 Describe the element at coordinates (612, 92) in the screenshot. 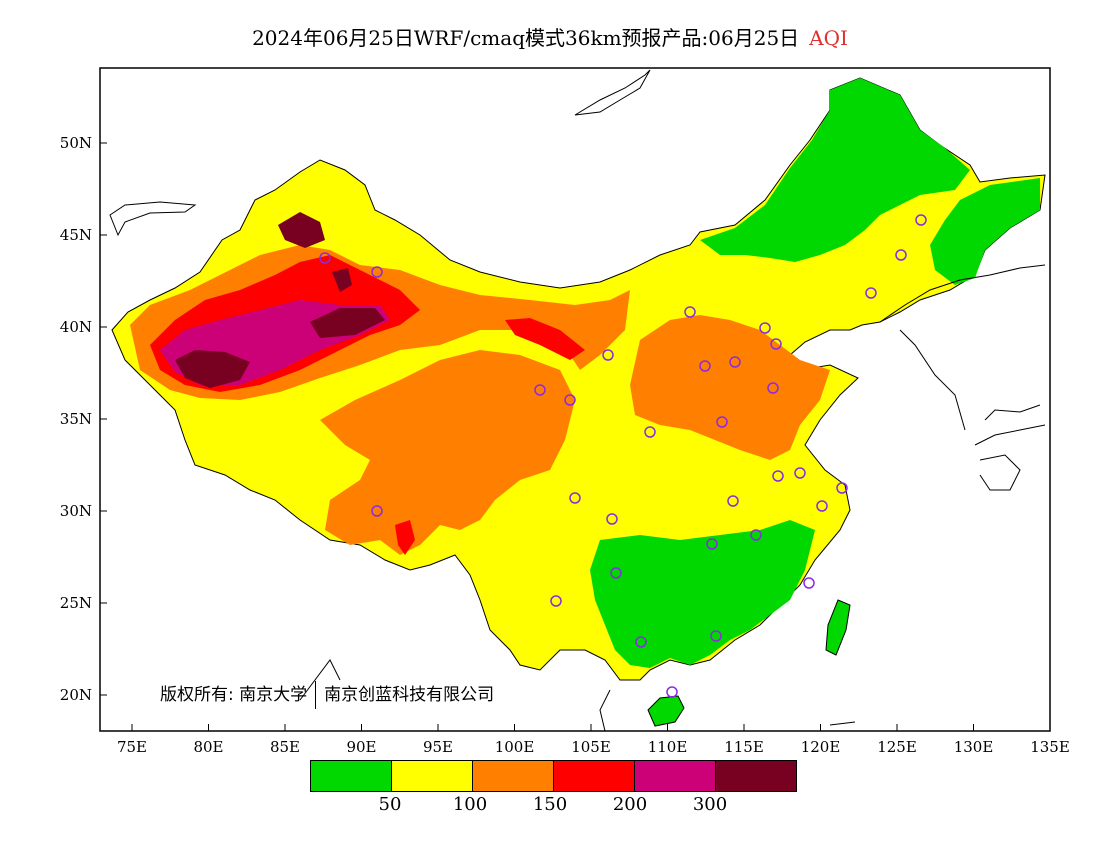

I see `coastline-sakhalin` at that location.